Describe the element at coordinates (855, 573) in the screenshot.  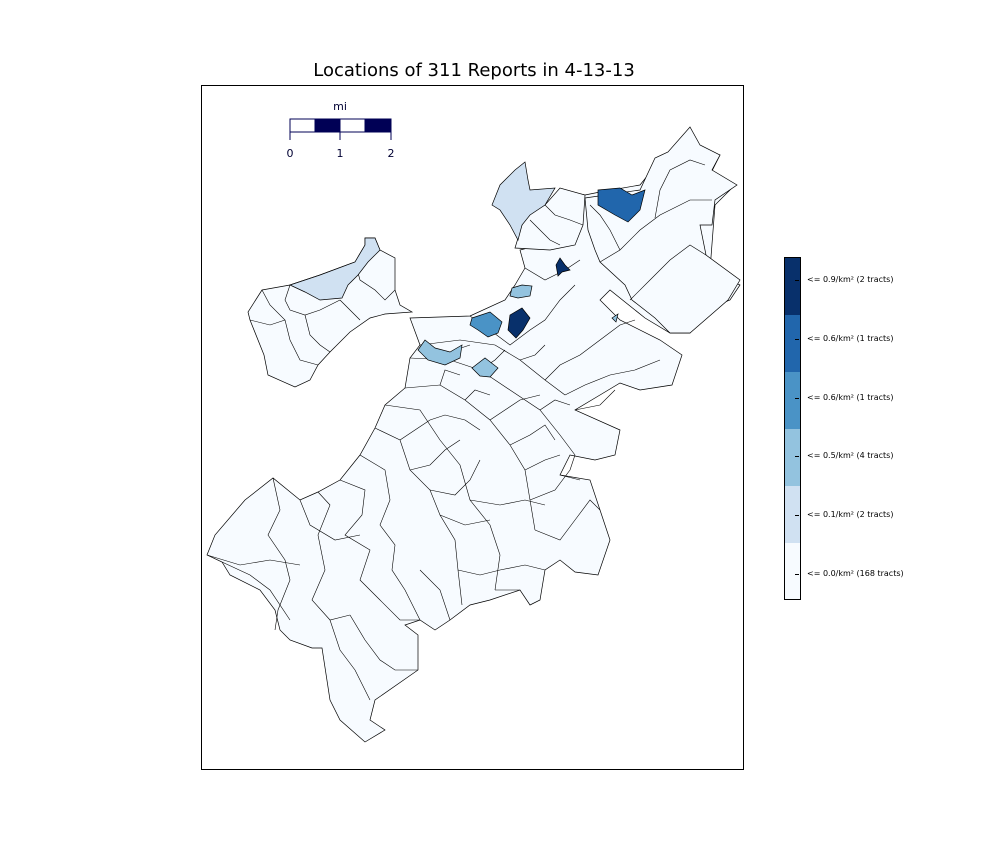
I see `colorbar-label-6: <= 0.0/km² (168 tracts)` at that location.